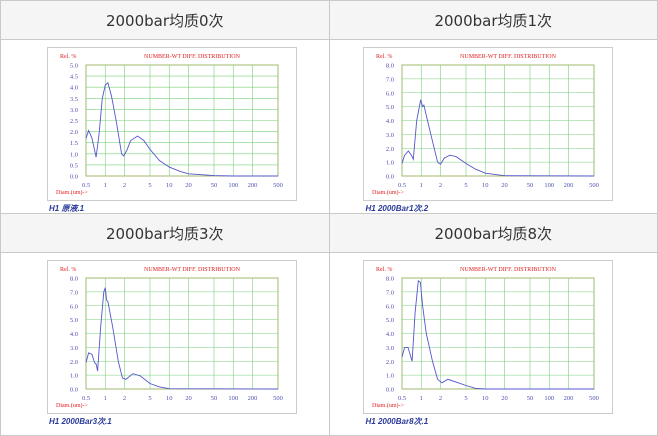 The width and height of the screenshot is (658, 436). Describe the element at coordinates (397, 208) in the screenshot. I see `chart-caption: H1 2000Bar1次.2` at that location.